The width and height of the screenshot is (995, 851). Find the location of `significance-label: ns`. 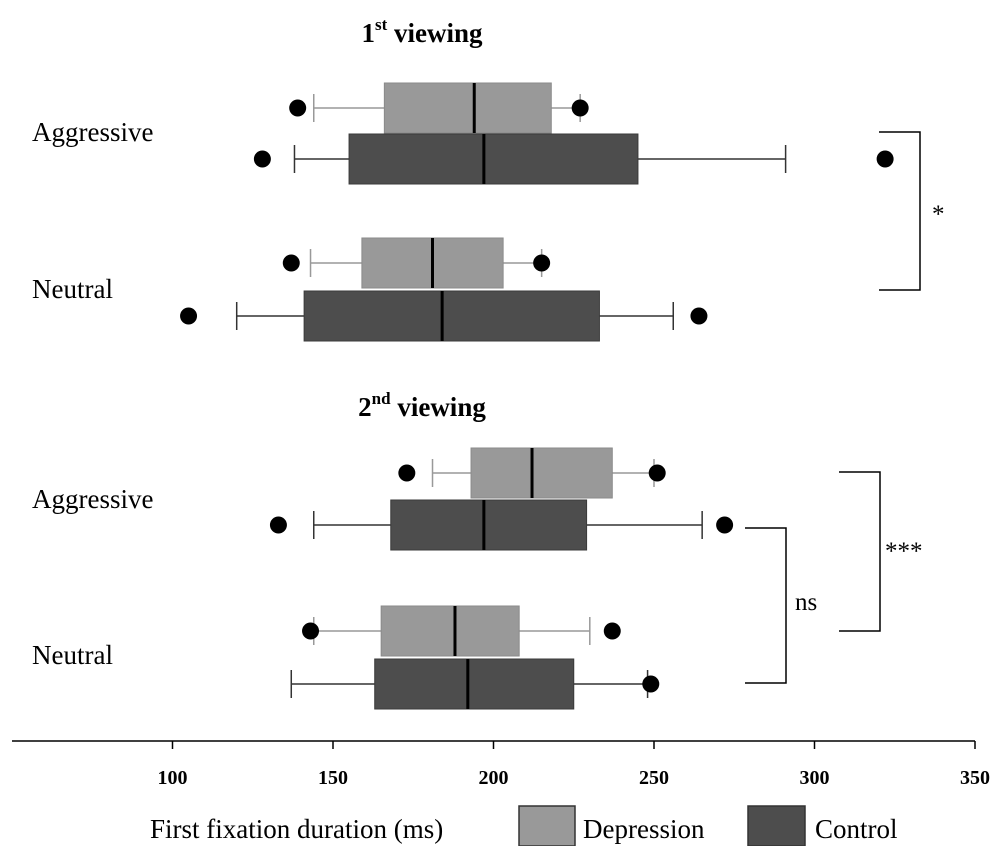

significance-label: ns is located at coordinates (806, 602).